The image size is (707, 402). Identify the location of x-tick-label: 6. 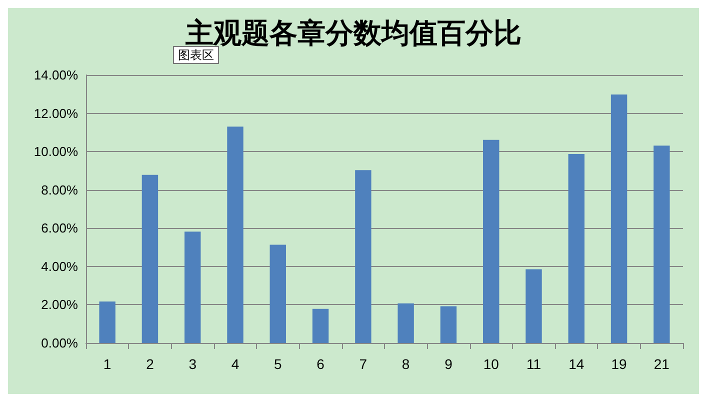
(320, 364).